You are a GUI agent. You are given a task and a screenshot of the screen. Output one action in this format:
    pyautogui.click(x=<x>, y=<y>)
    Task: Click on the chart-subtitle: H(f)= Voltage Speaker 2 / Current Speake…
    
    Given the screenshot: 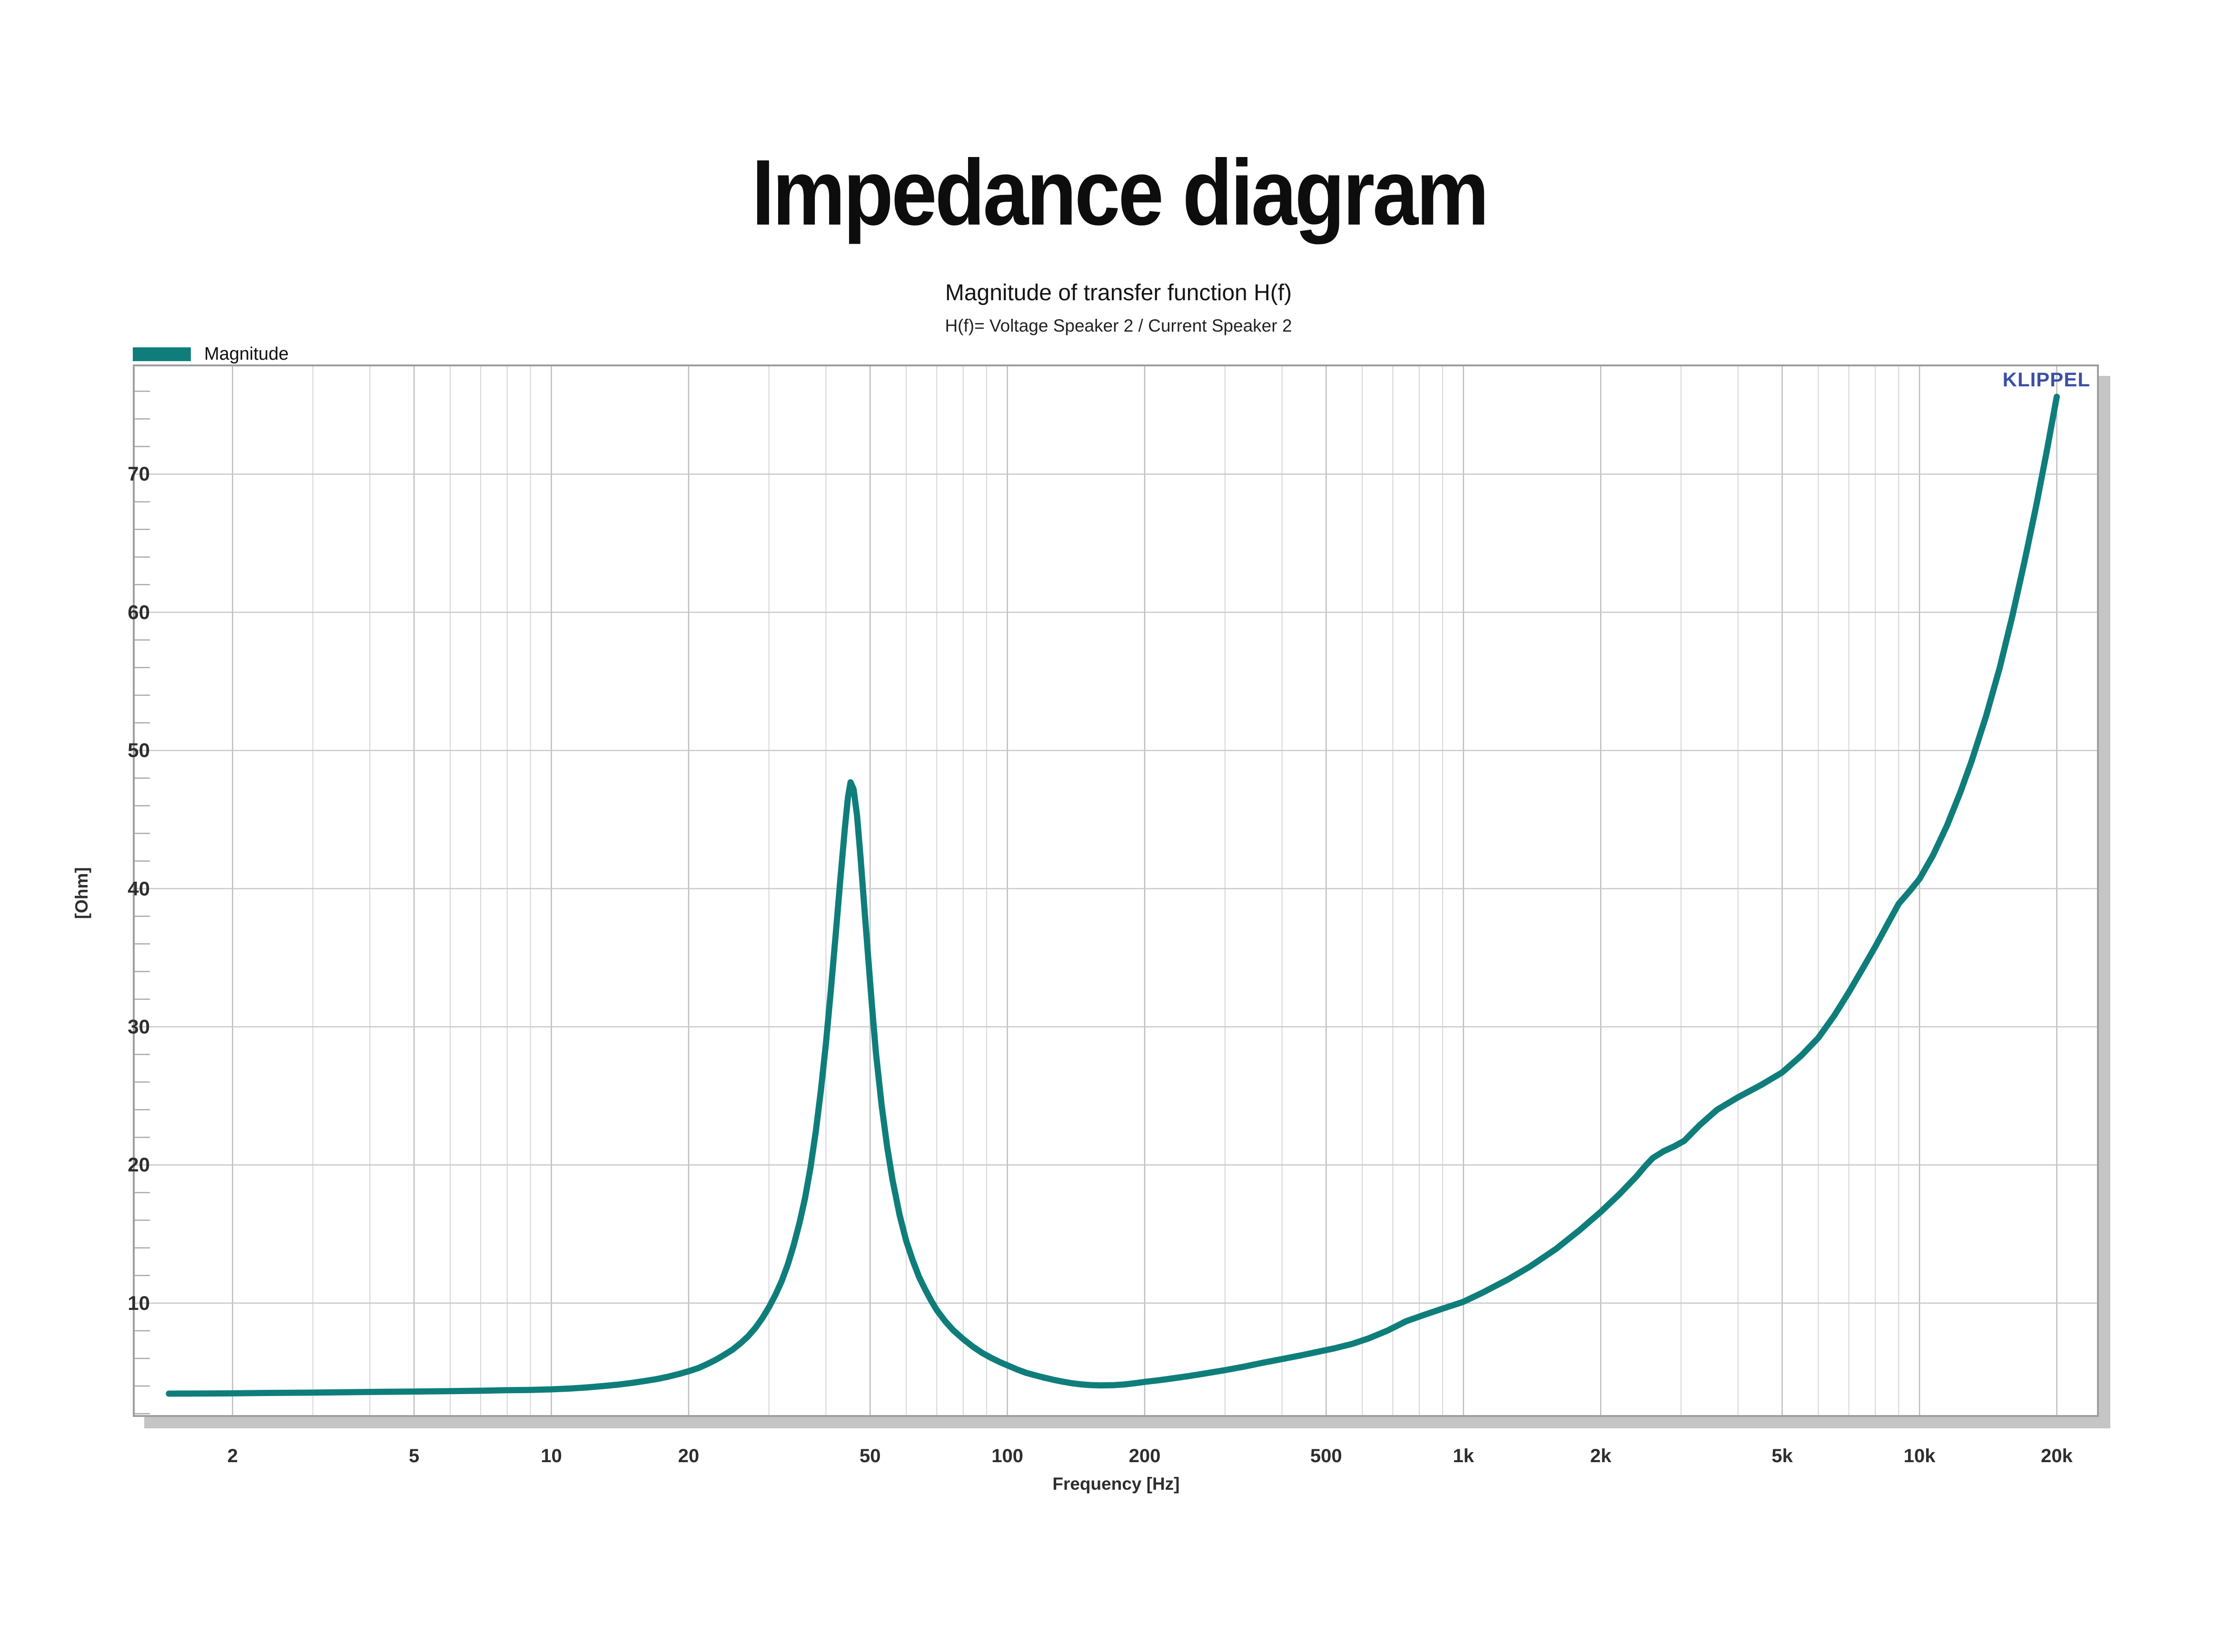 What is the action you would take?
    pyautogui.click(x=1118, y=325)
    